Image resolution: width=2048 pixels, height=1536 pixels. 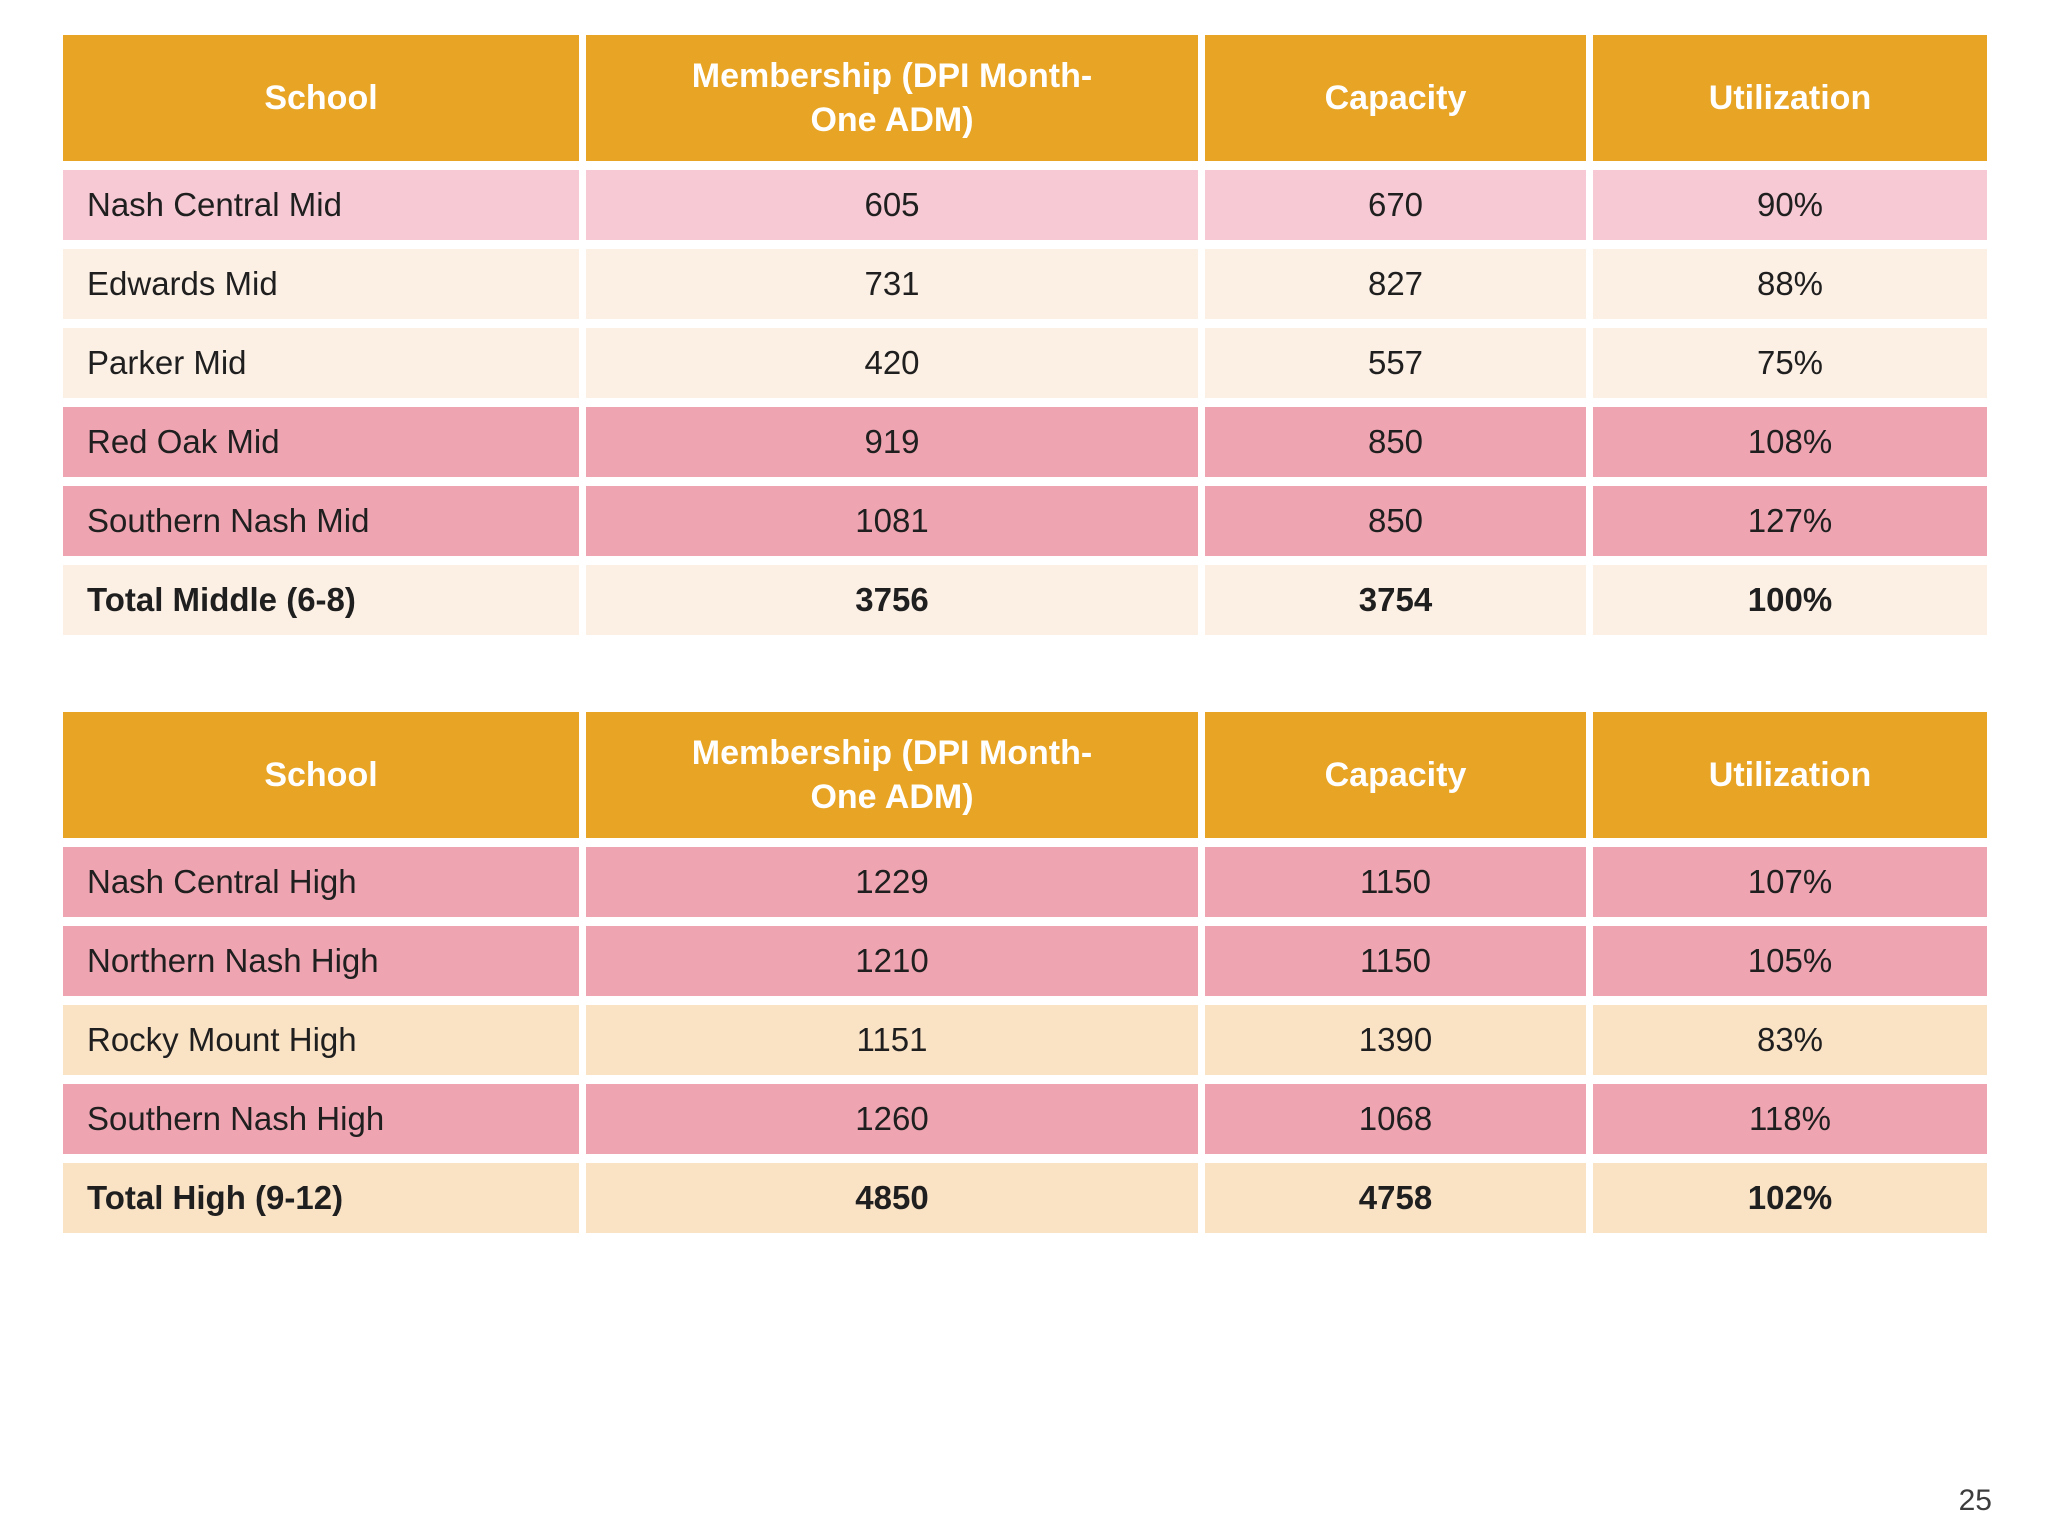 I want to click on cell-utilization: 127%, so click(x=1790, y=521).